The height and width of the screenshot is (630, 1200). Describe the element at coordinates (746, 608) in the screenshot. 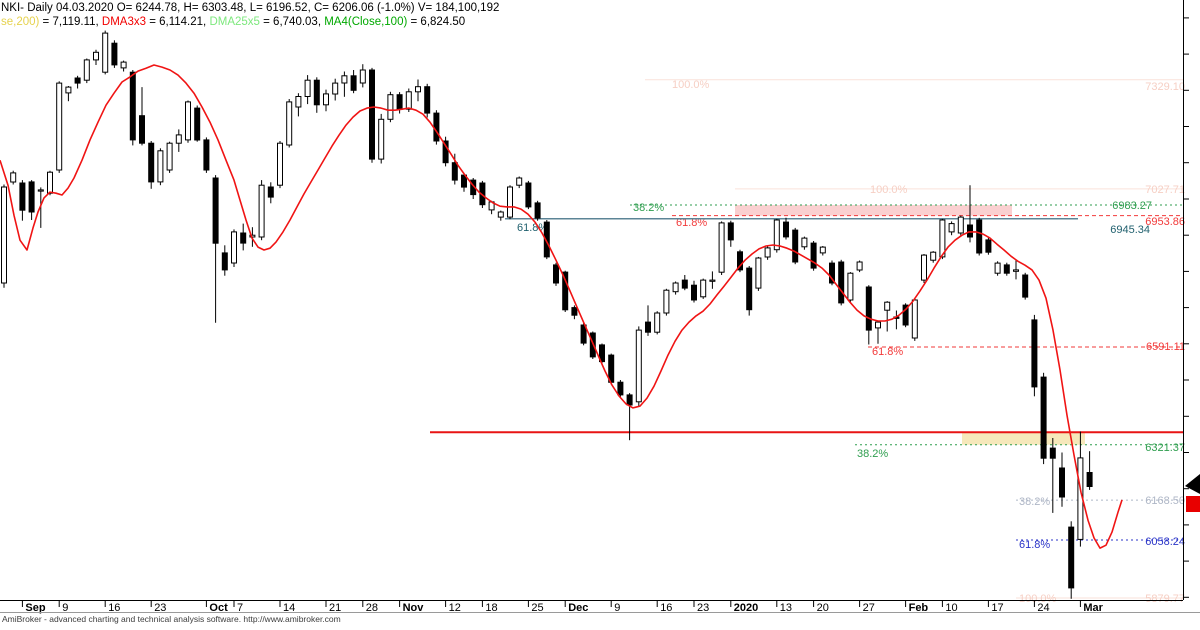

I see `x-tick-label-2020: 2020` at that location.